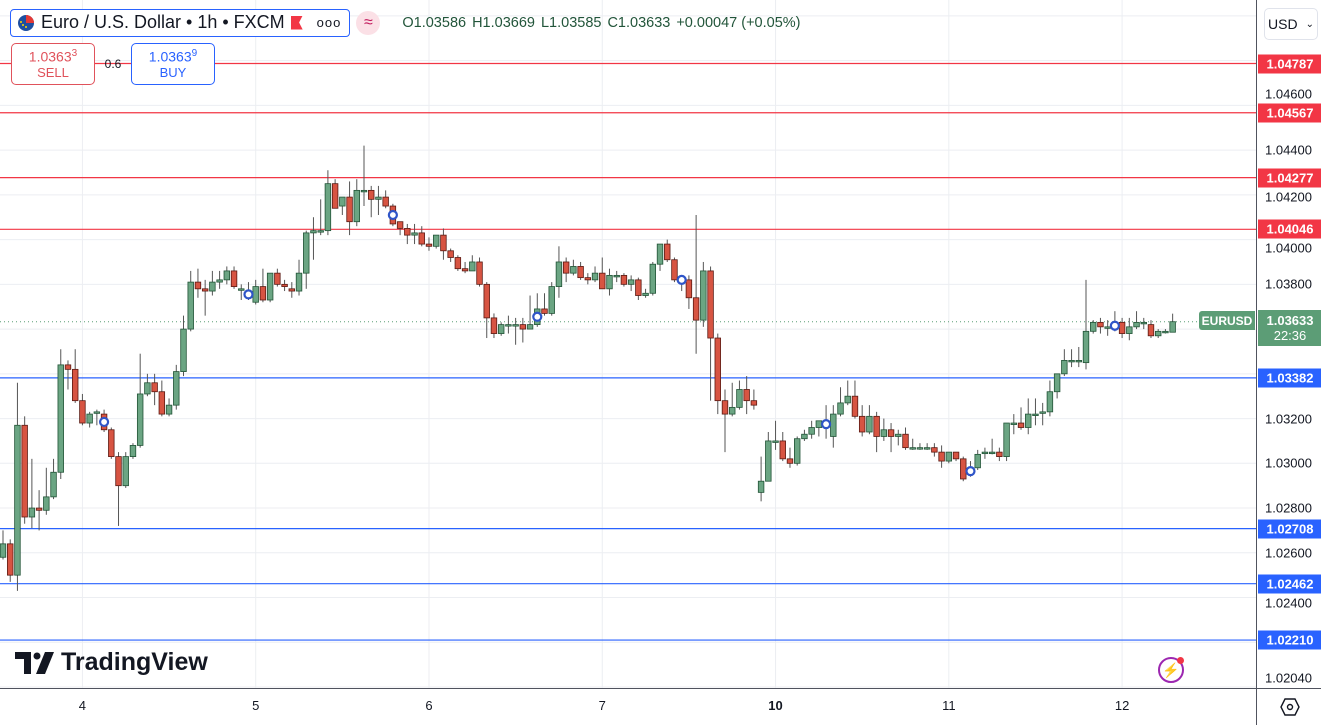  Describe the element at coordinates (628, 706) in the screenshot. I see `time-axis: 4 5 6 7 10 11 12` at that location.